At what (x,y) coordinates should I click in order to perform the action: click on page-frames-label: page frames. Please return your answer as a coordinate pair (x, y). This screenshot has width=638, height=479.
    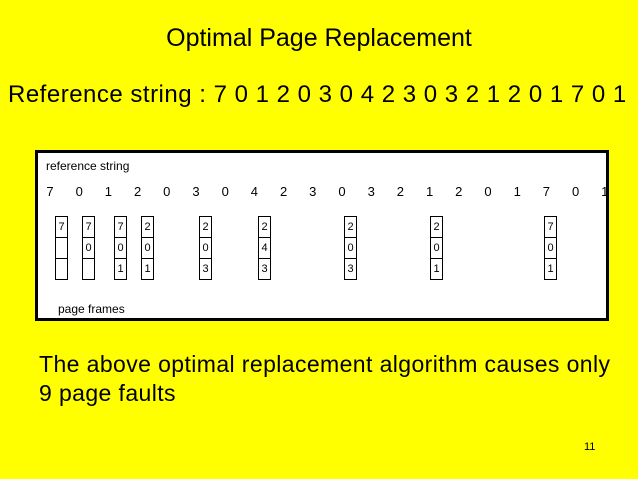
    Looking at the image, I should click on (91, 309).